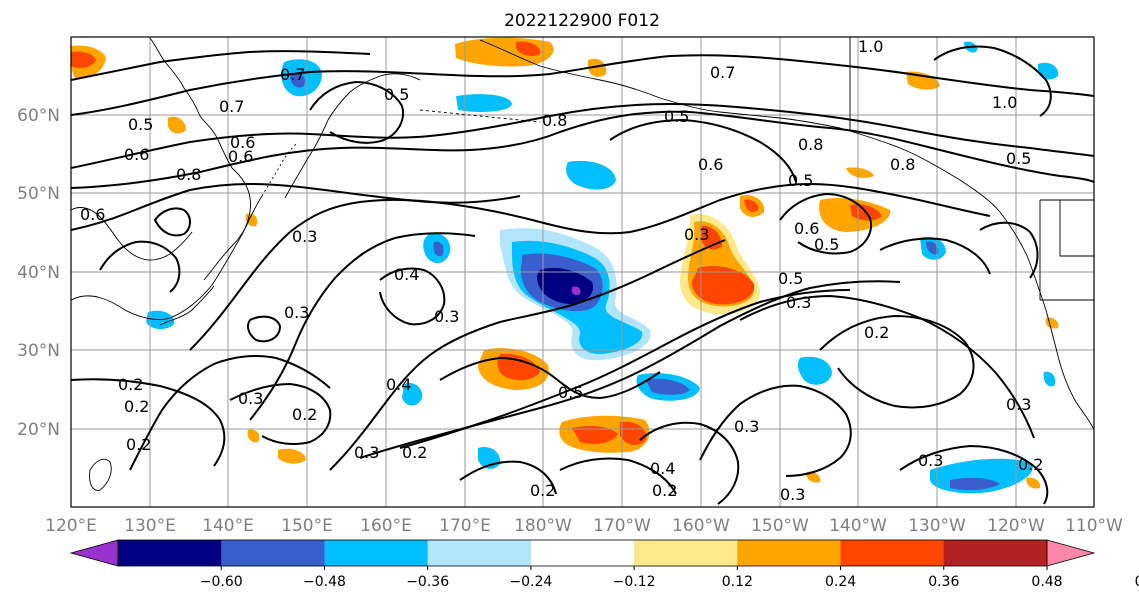 Image resolution: width=1139 pixels, height=601 pixels. What do you see at coordinates (38, 116) in the screenshot?
I see `lat-label: 60°N` at bounding box center [38, 116].